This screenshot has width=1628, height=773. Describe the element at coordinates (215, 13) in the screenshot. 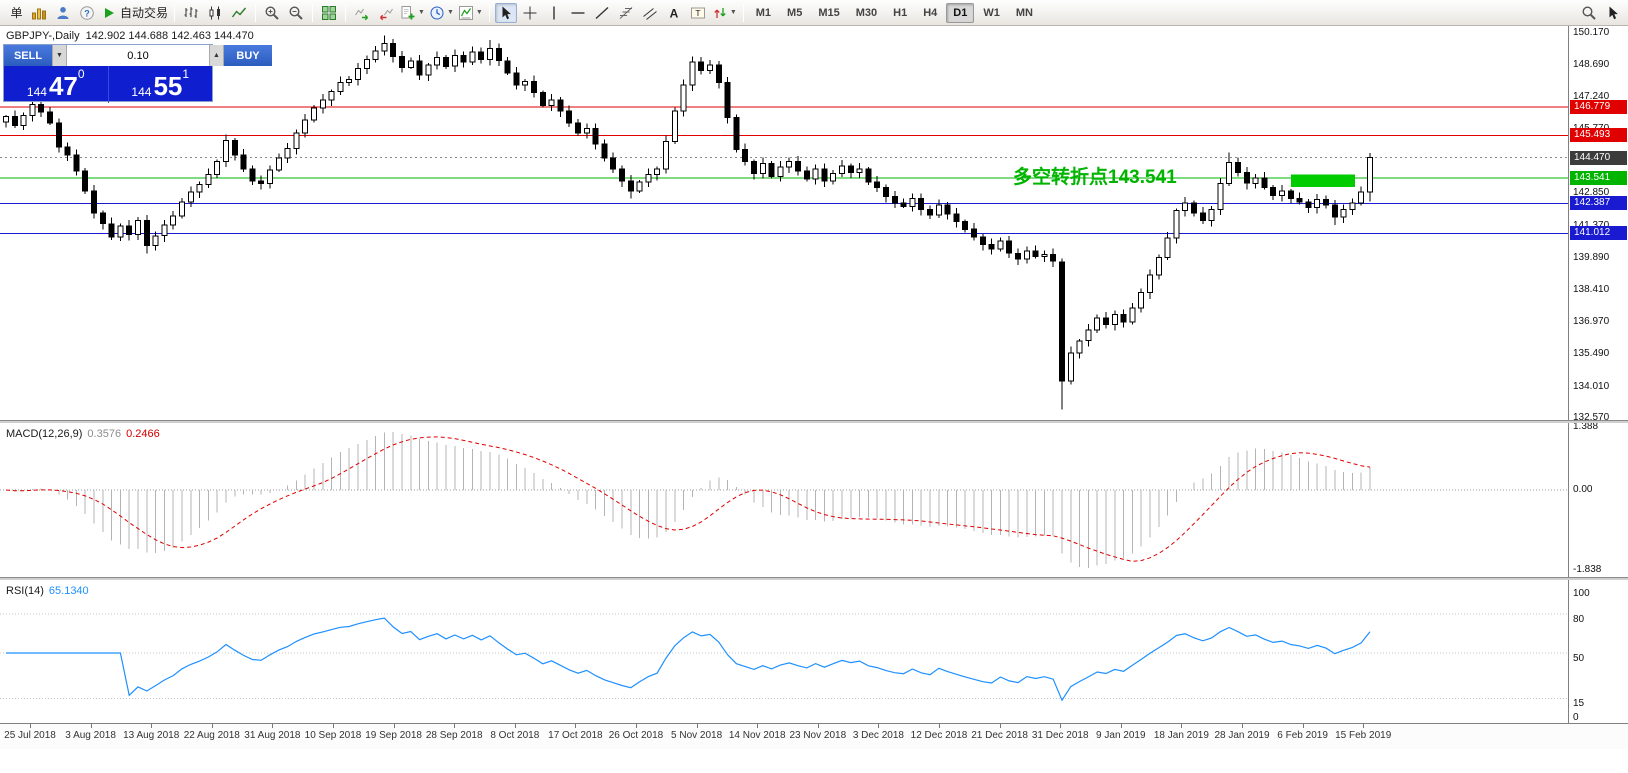

I see `candlestick-chart-type-icon` at that location.